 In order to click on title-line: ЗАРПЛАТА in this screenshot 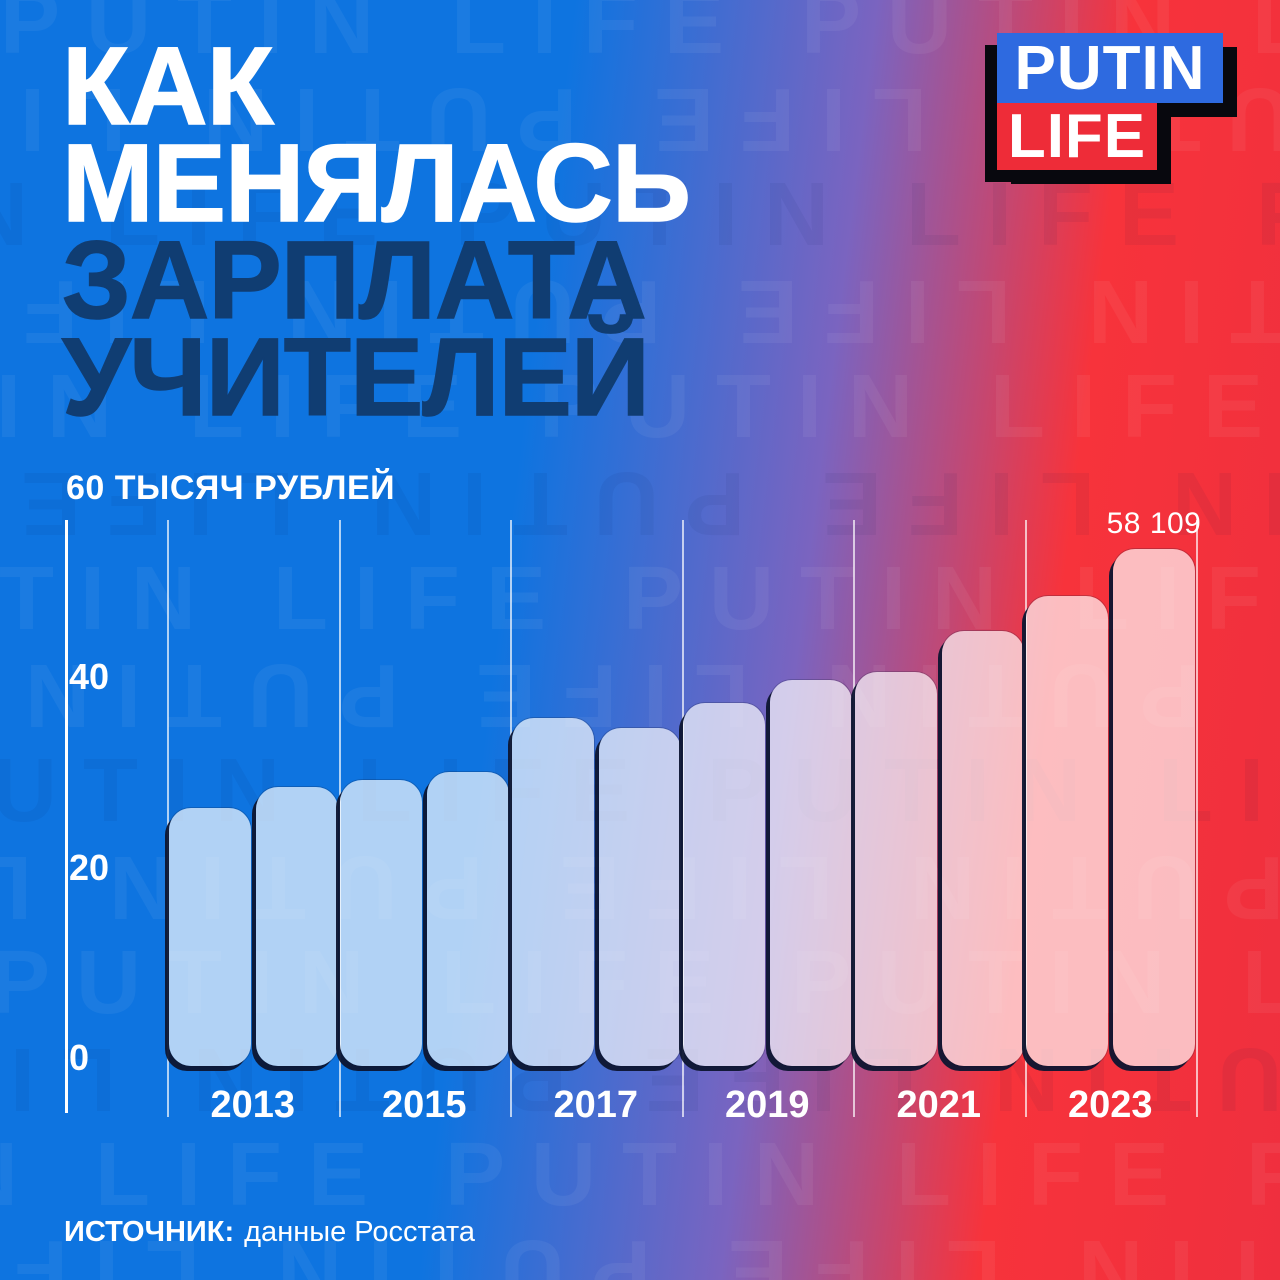, I will do `click(354, 280)`.